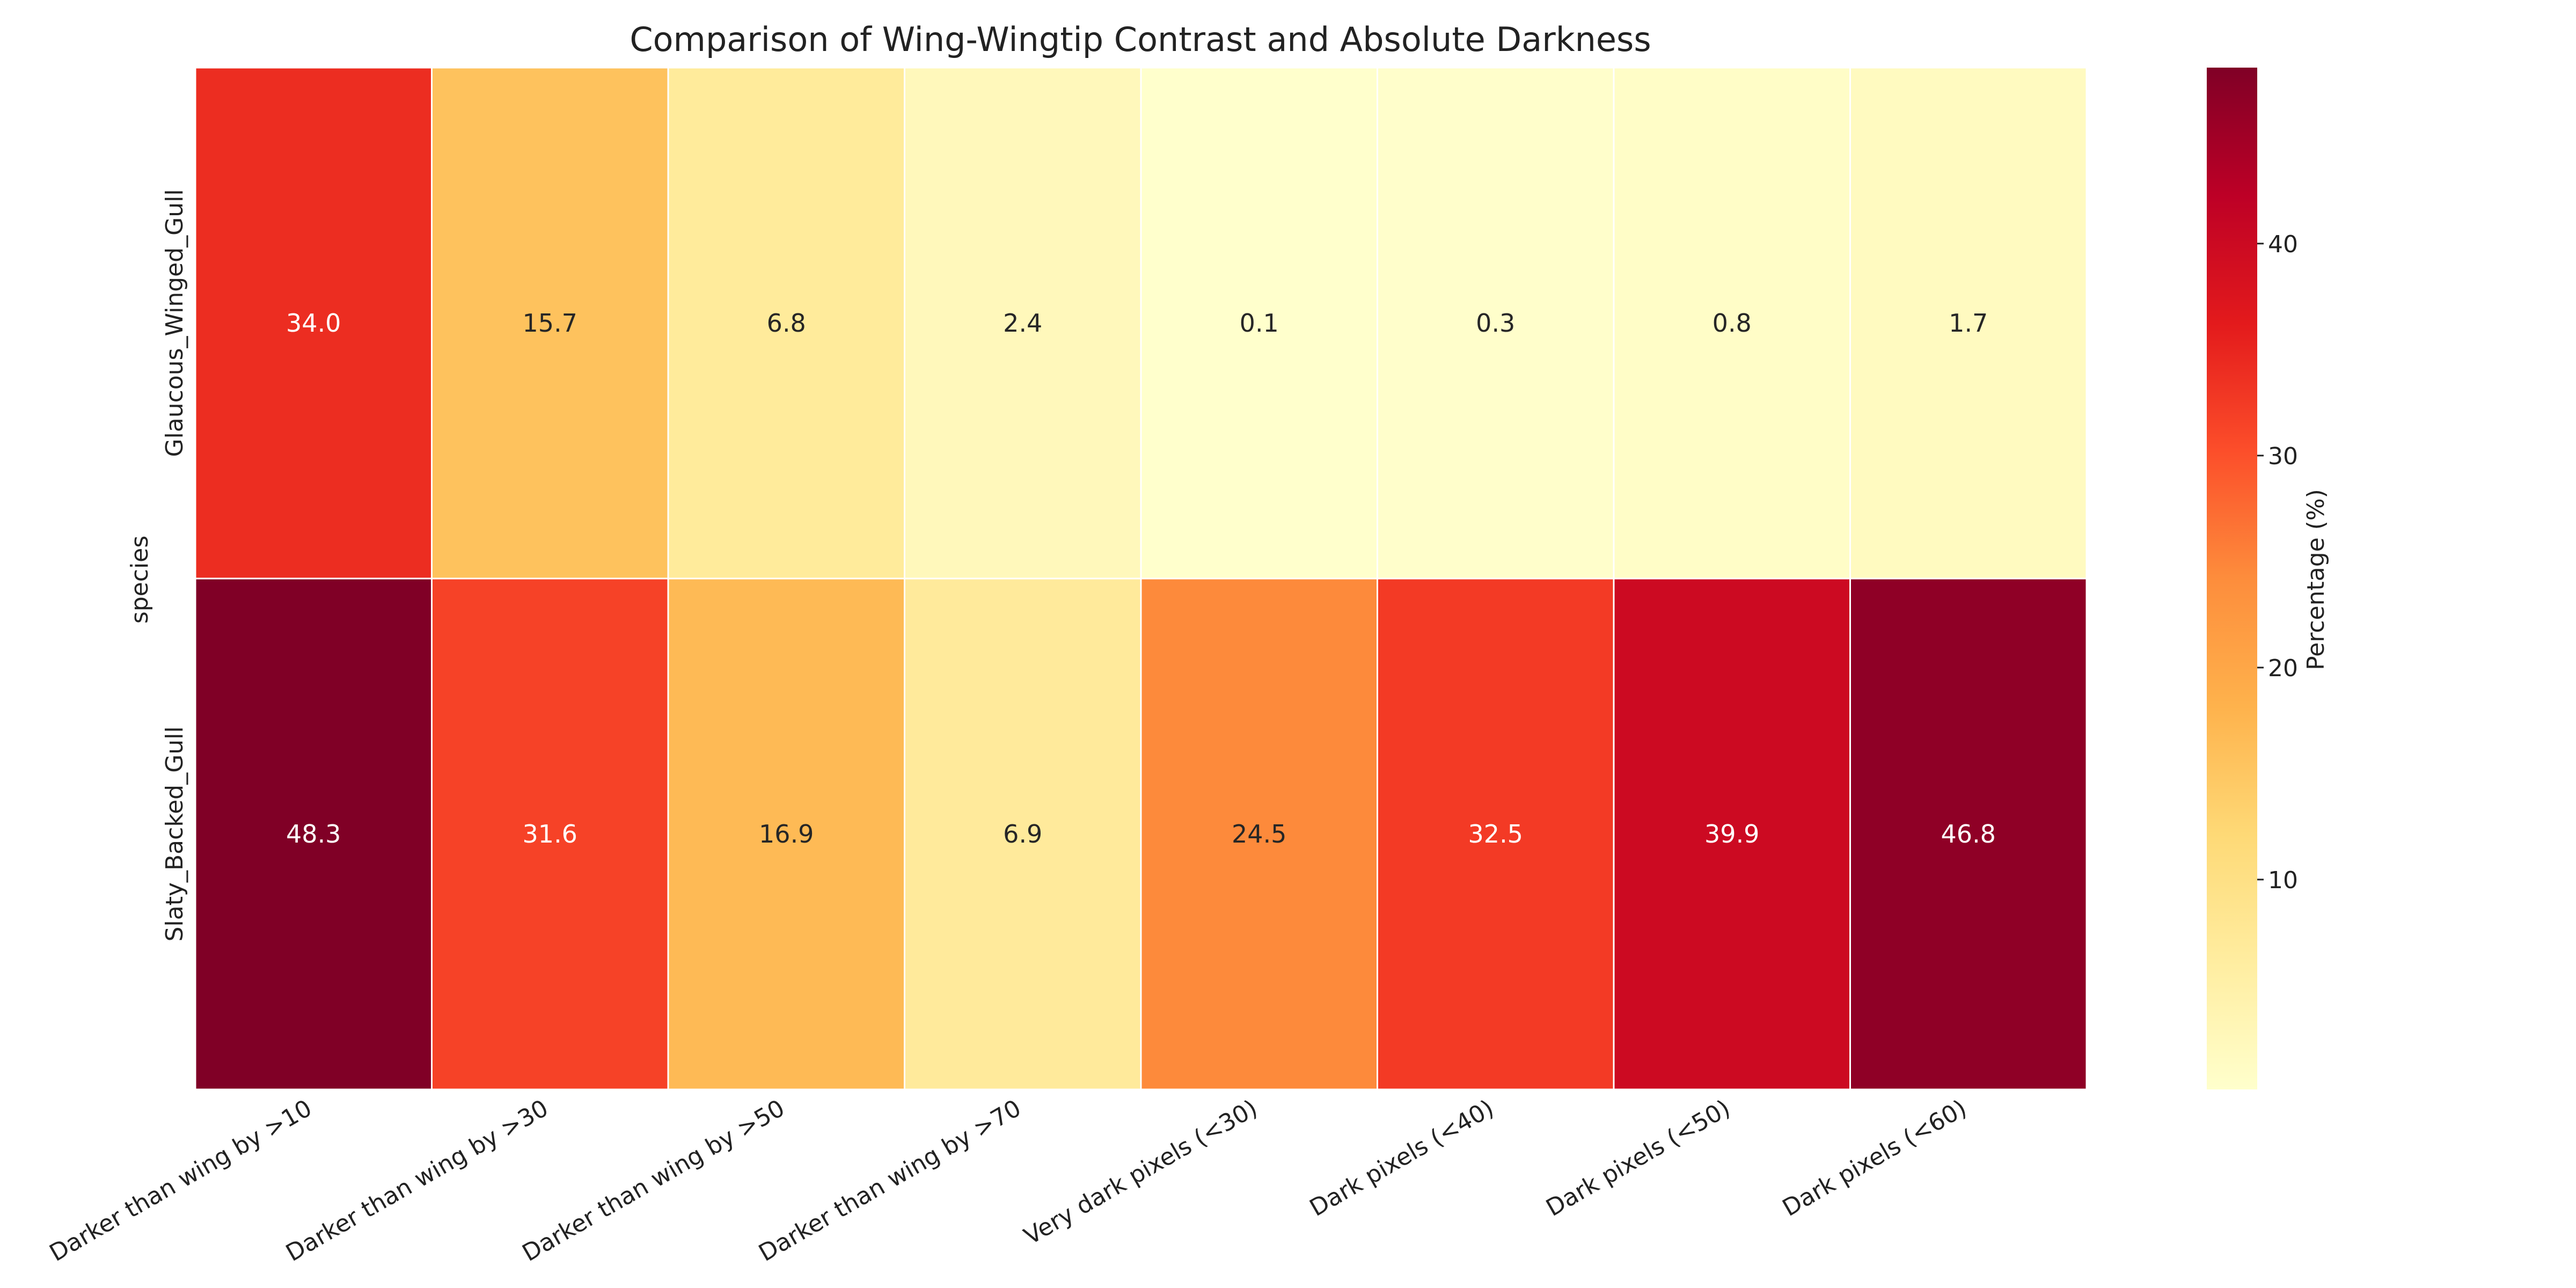  I want to click on cell-value-label: 46.8, so click(1968, 833).